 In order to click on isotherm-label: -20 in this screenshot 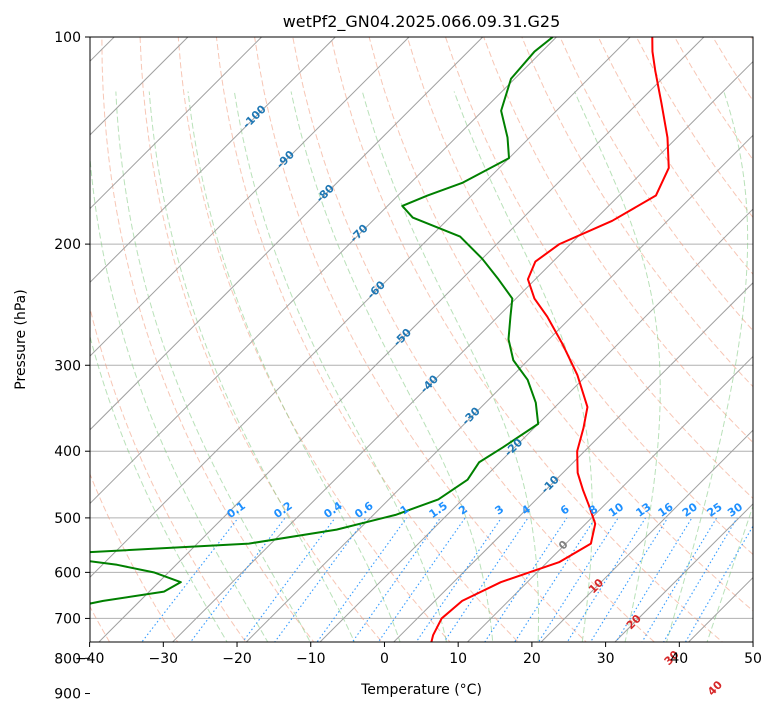, I will do `click(513, 447)`.